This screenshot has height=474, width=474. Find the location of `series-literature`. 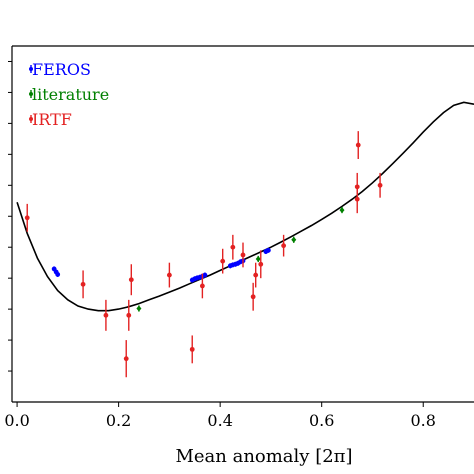

series-literature is located at coordinates (240, 259).